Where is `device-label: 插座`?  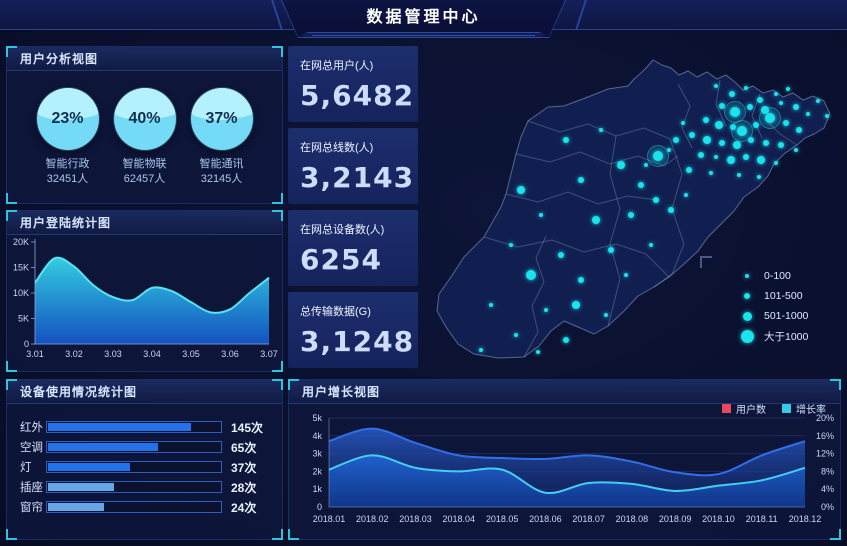 device-label: 插座 is located at coordinates (31, 488).